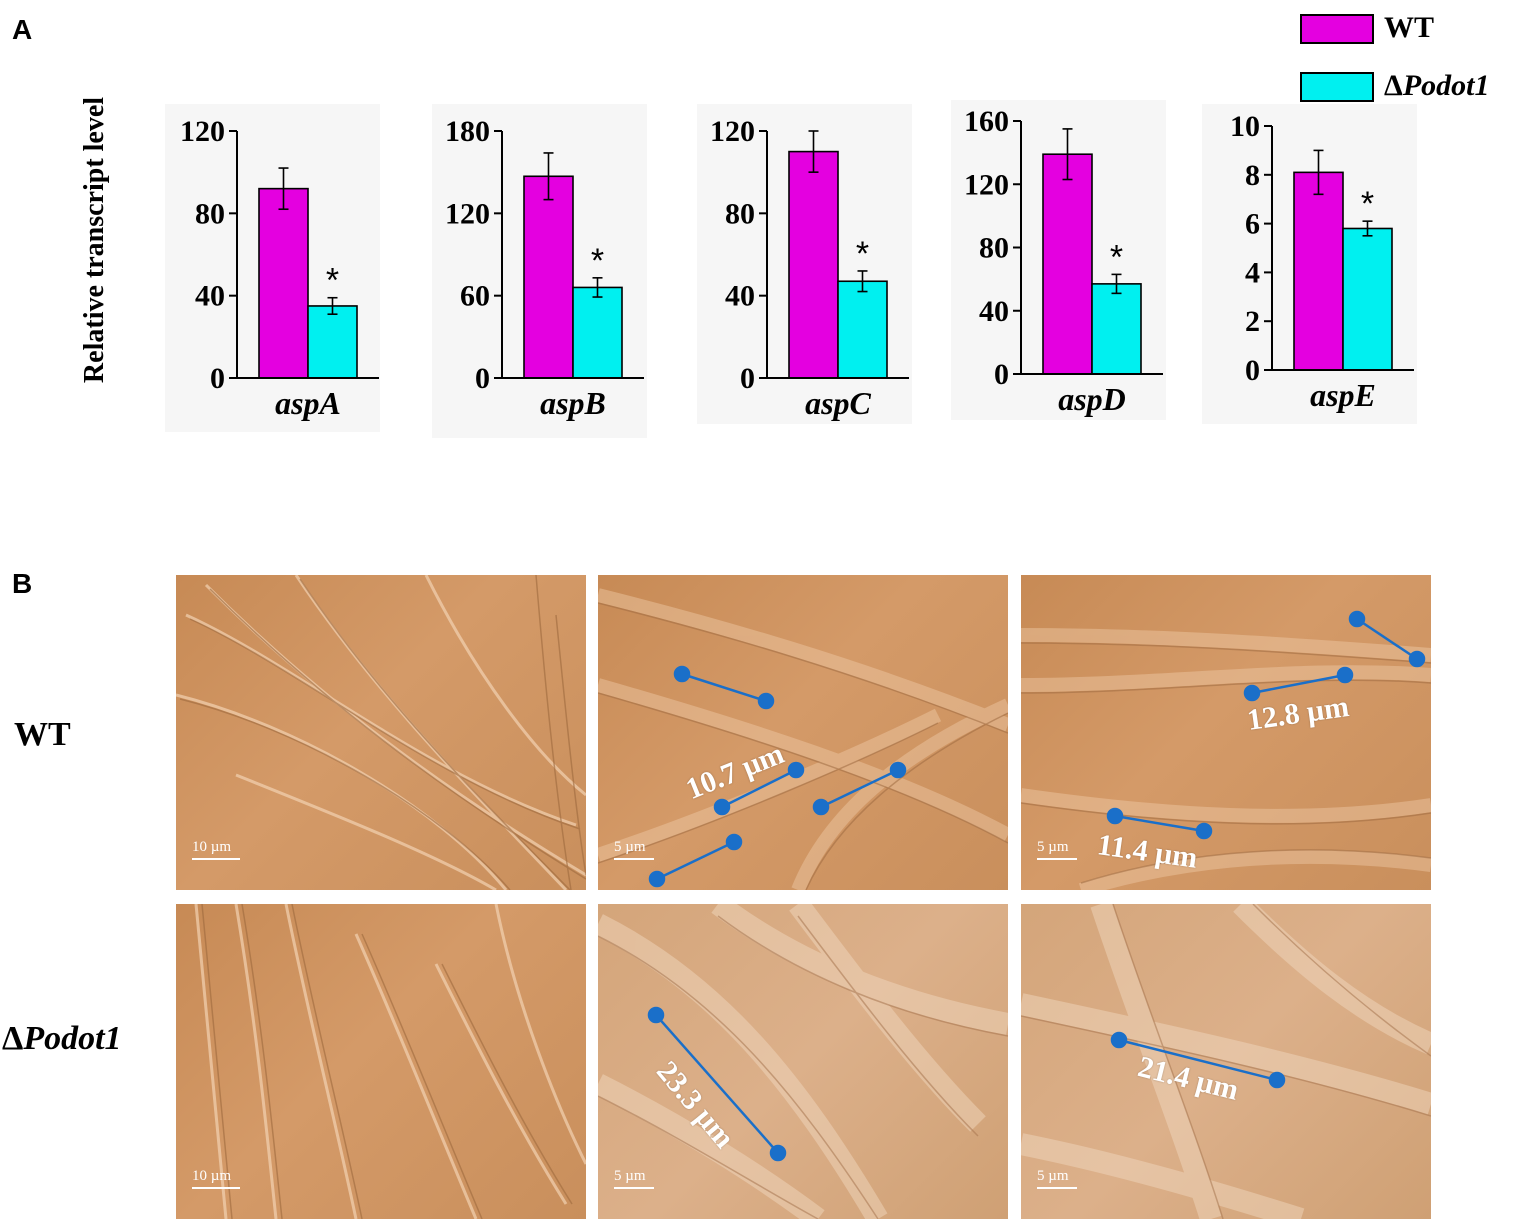 This screenshot has height=1222, width=1528. Describe the element at coordinates (13, 1038) in the screenshot. I see `row-label-mutant-delta: Δ` at that location.